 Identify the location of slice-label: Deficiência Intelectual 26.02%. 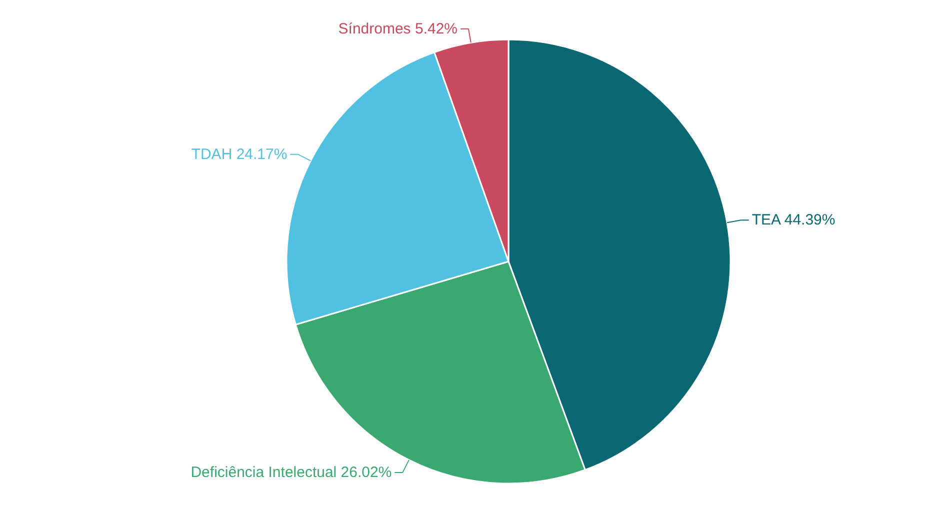
(291, 472).